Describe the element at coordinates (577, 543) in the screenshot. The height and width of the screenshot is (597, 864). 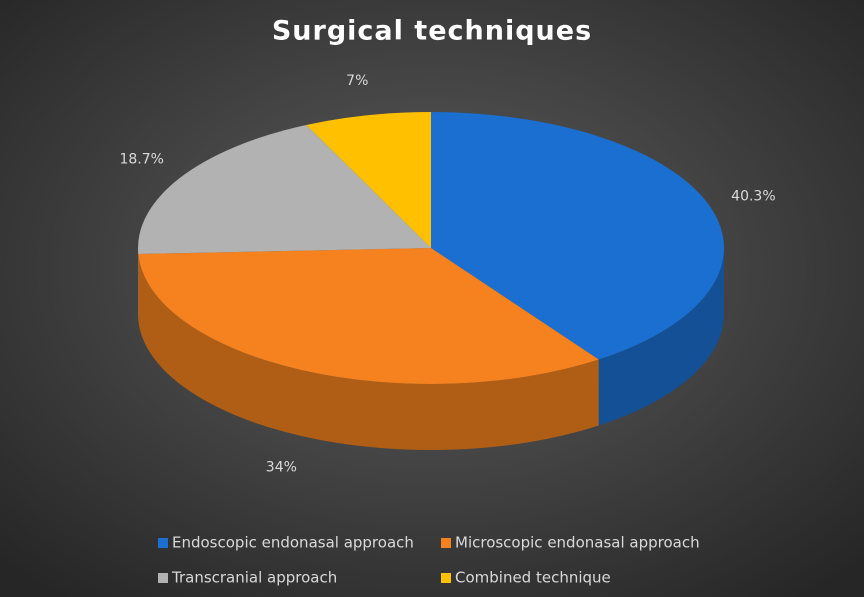
I see `legend-label: Microscopic endonasal approach` at that location.